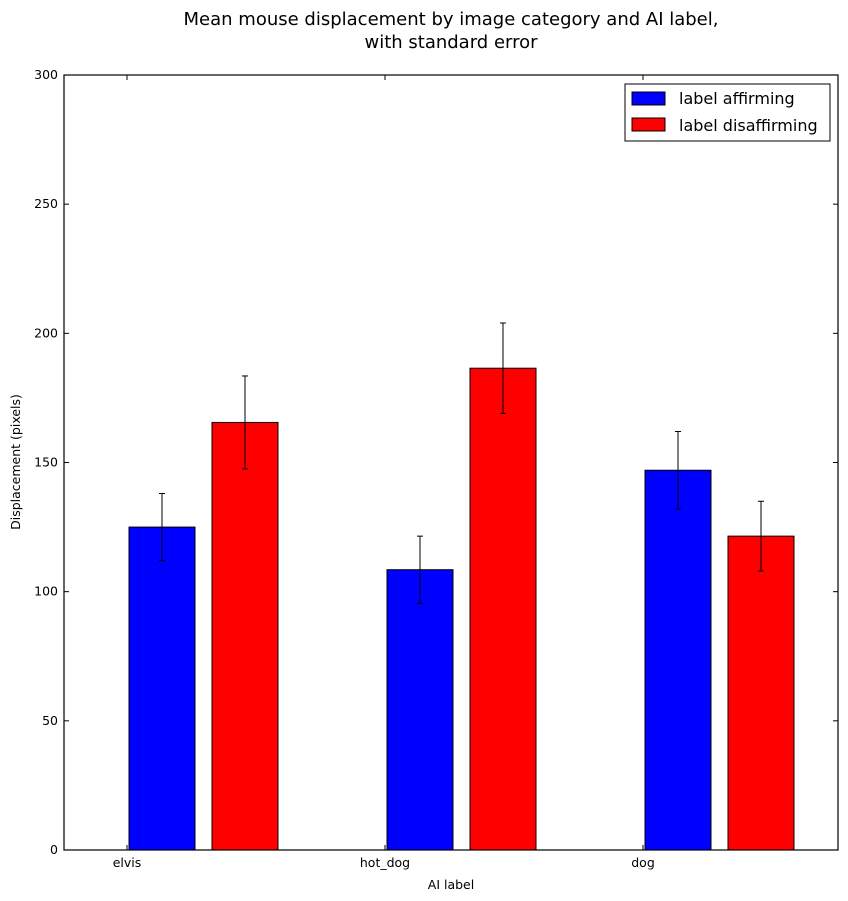 This screenshot has height=901, width=848. Describe the element at coordinates (46, 203) in the screenshot. I see `y-tick-label: 250` at that location.